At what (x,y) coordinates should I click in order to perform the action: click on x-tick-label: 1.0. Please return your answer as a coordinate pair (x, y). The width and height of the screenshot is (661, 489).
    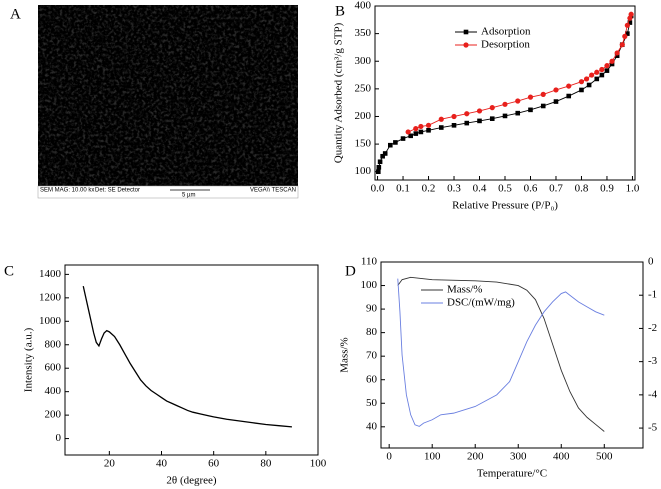
    Looking at the image, I should click on (633, 189).